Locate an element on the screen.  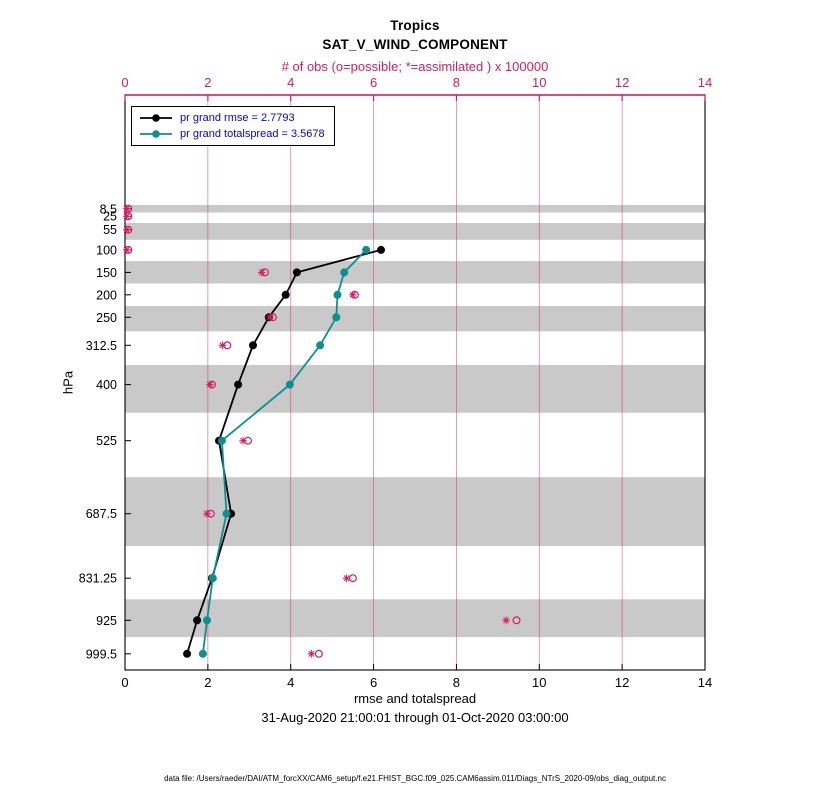
x-tick-label: 2 is located at coordinates (207, 682).